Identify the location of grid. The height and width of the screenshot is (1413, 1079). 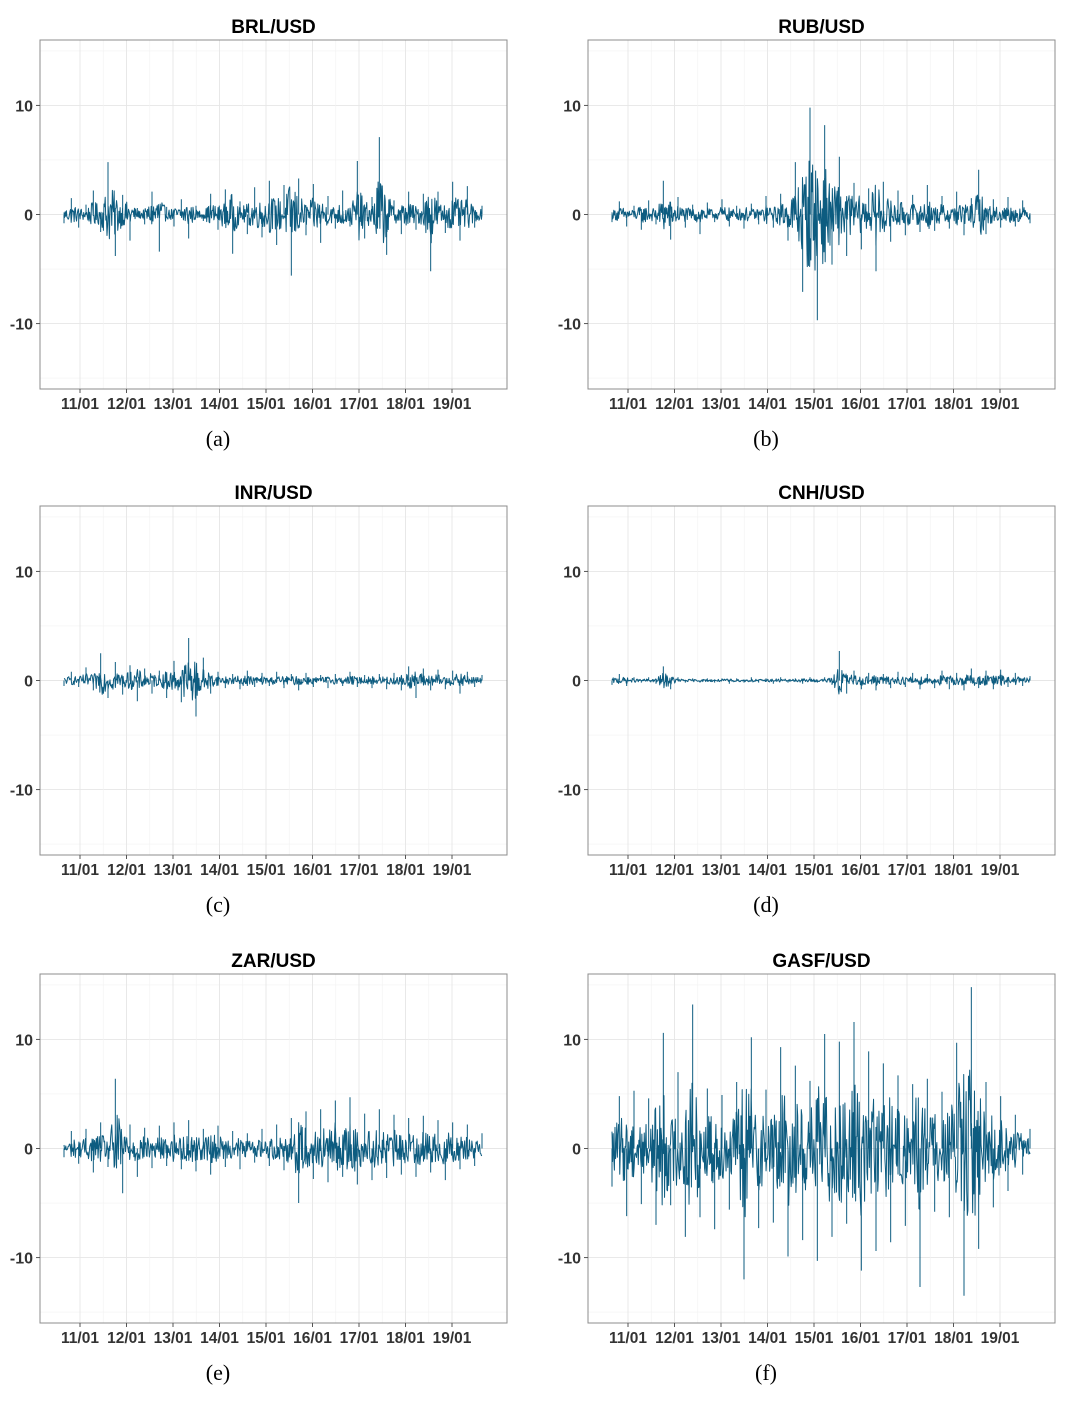
(821, 214).